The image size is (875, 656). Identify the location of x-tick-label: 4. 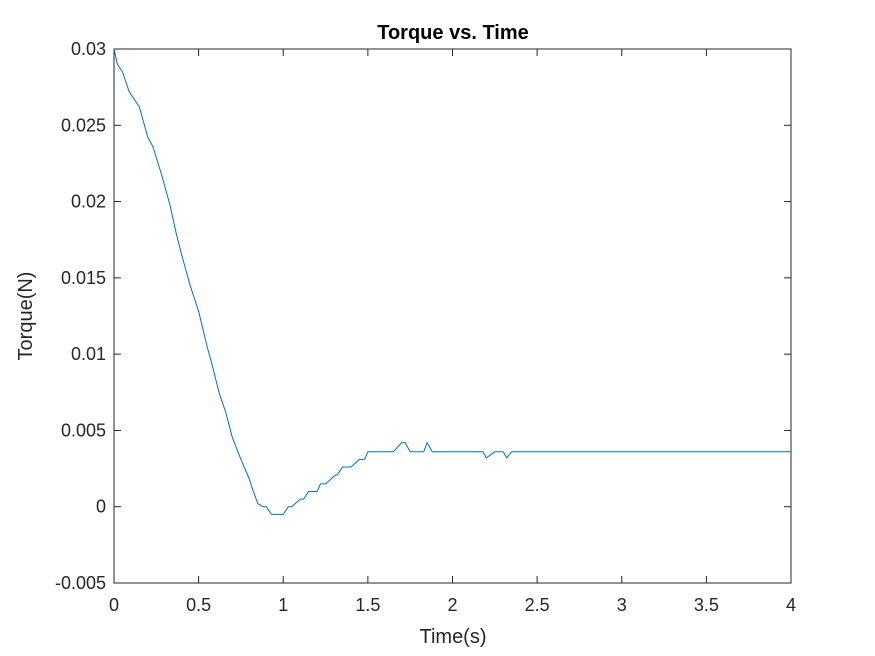
(791, 605).